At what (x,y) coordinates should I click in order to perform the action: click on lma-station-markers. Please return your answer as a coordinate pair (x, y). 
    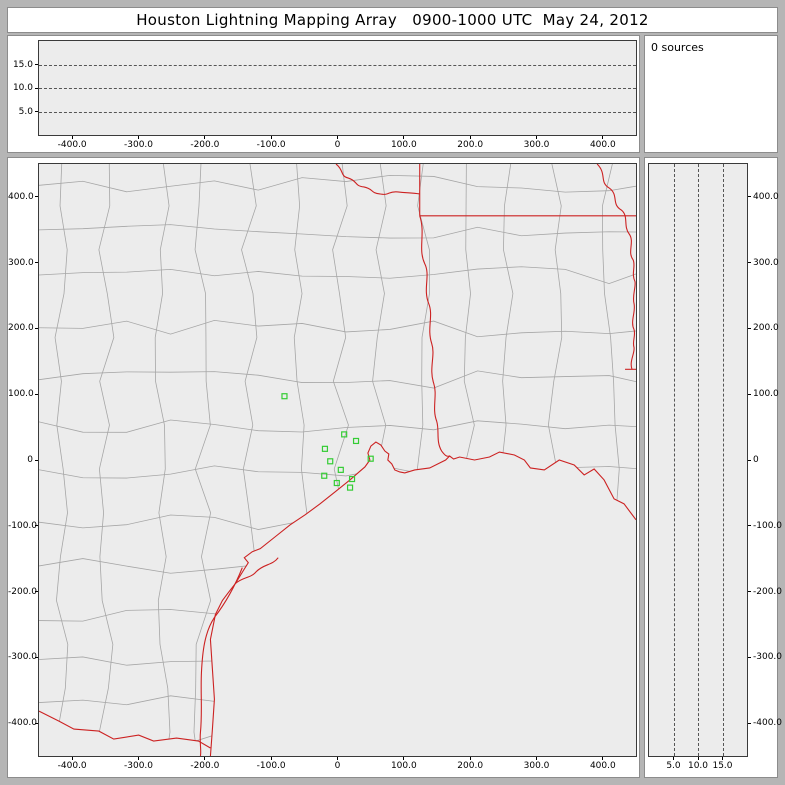
    Looking at the image, I should click on (327, 442).